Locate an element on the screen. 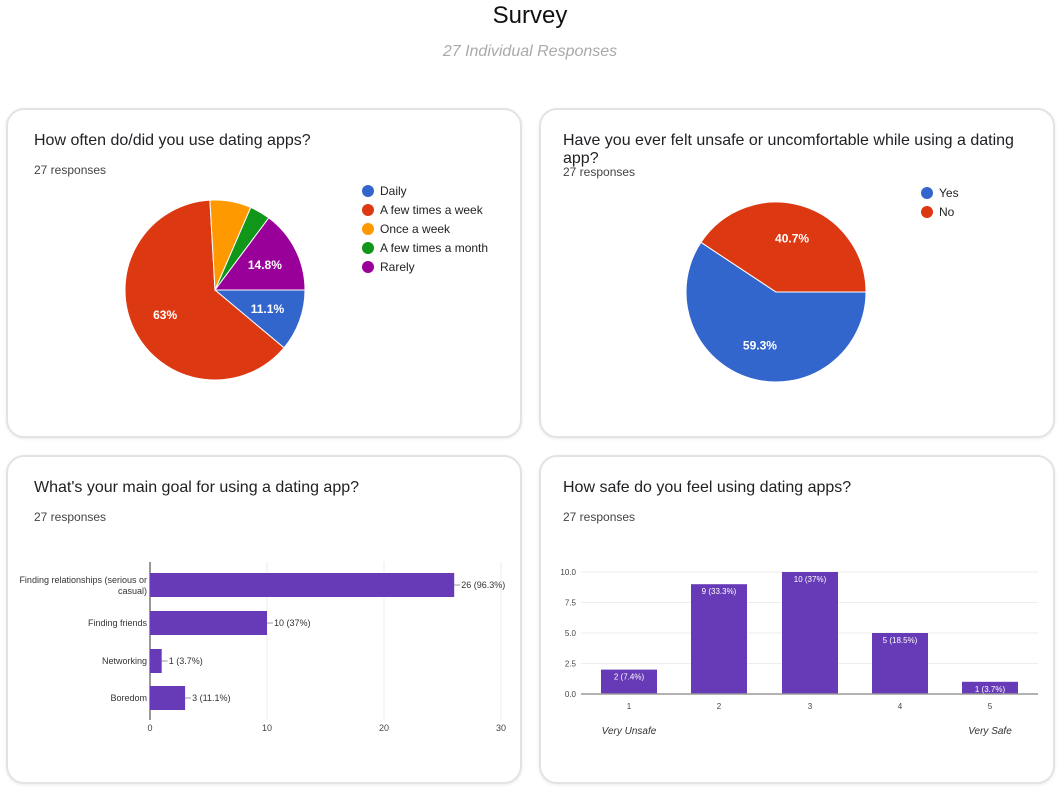 This screenshot has width=1060, height=789. x-tick-label: 4 is located at coordinates (900, 706).